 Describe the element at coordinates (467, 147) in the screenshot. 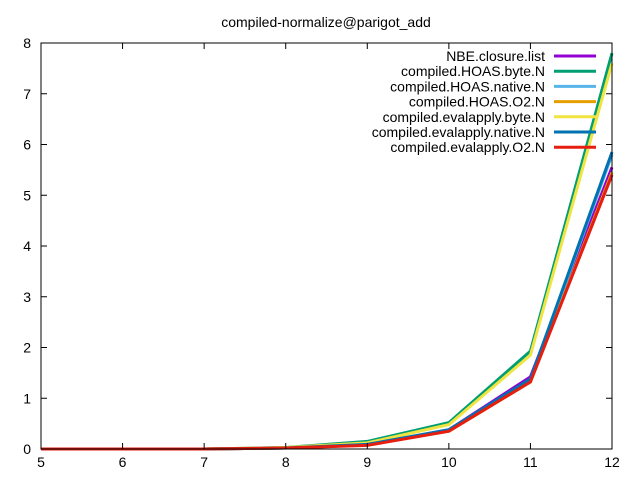

I see `legend-label: compiled.evalapply.O2.N` at that location.